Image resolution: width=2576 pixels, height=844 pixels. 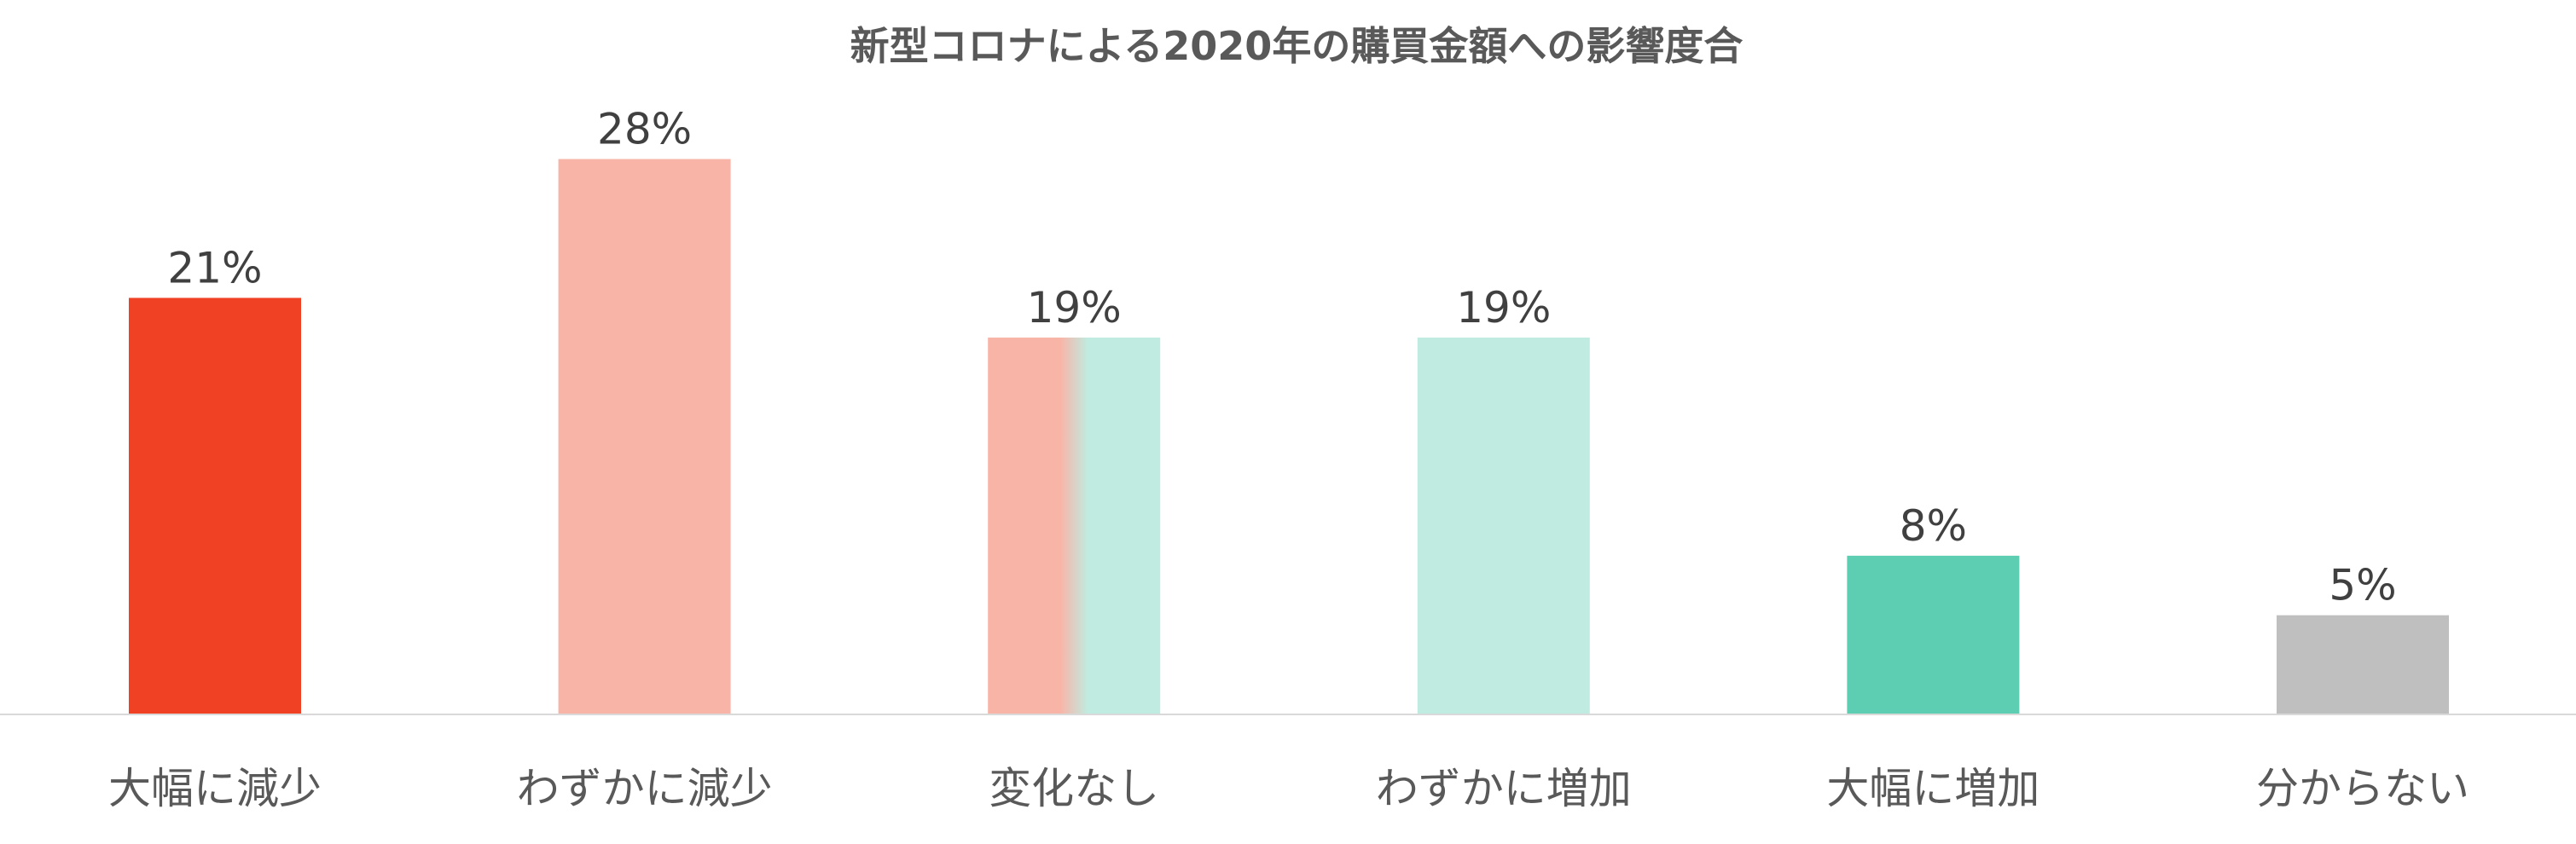 What do you see at coordinates (214, 267) in the screenshot?
I see `data-label-1: 21%` at bounding box center [214, 267].